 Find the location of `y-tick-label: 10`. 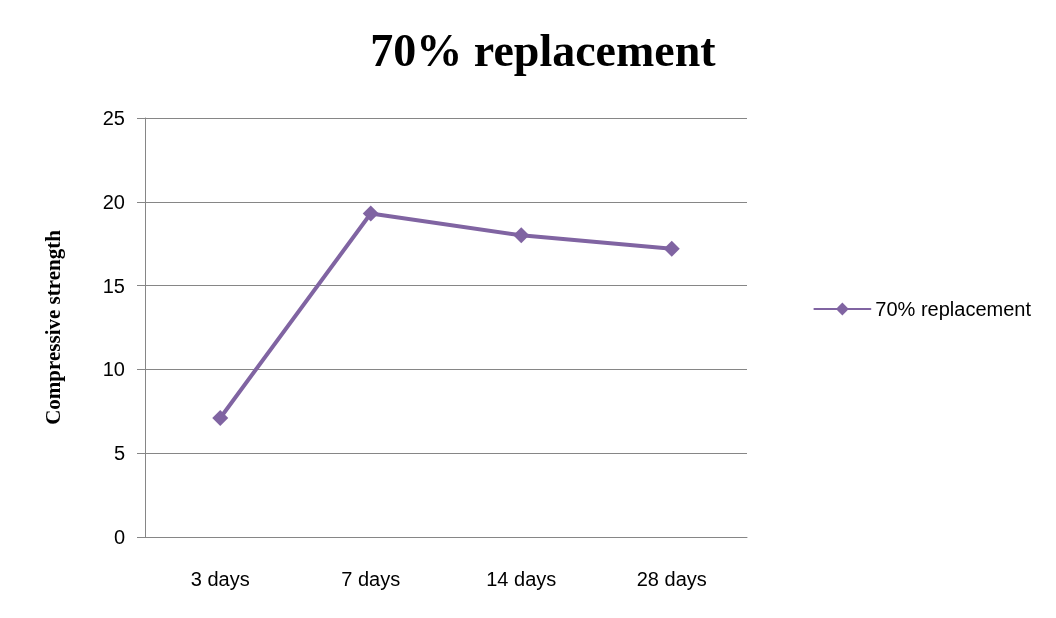

y-tick-label: 10 is located at coordinates (113, 369).